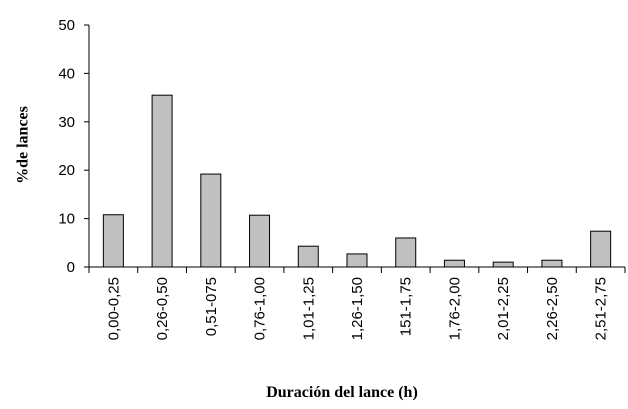 The height and width of the screenshot is (409, 628). Describe the element at coordinates (308, 308) in the screenshot. I see `x-tick-label: 1,01-1,25` at that location.